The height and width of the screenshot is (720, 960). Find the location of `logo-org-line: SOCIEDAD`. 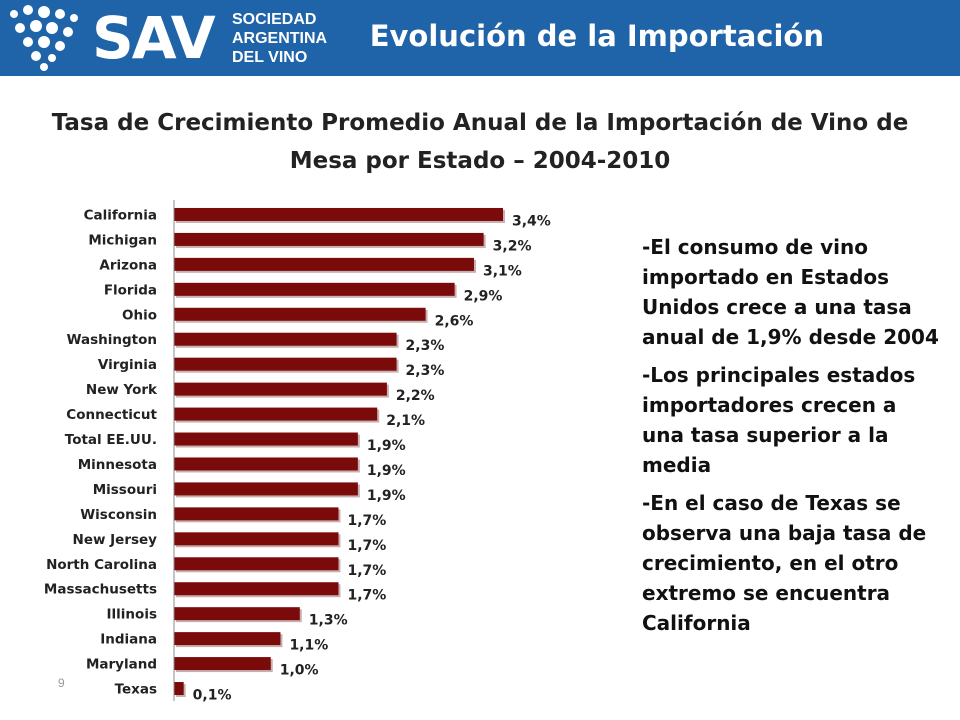

logo-org-line: SOCIEDAD is located at coordinates (274, 19).